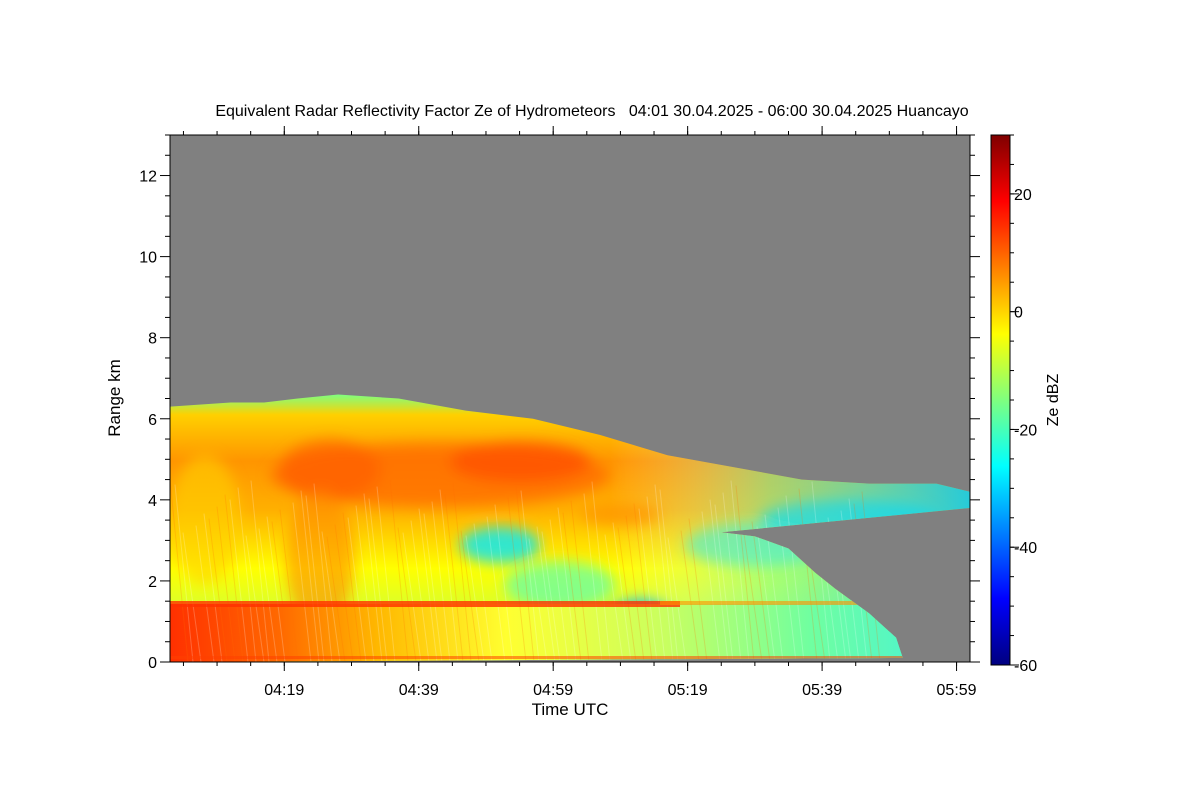 The image size is (1200, 800). I want to click on x-tick-label: 04:59, so click(553, 690).